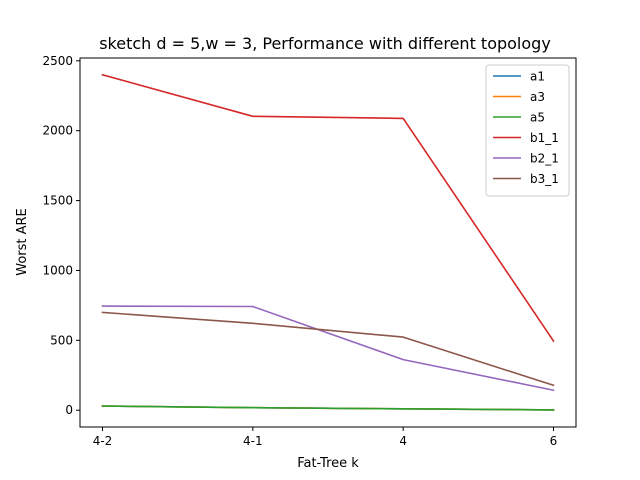 This screenshot has width=640, height=480. What do you see at coordinates (554, 441) in the screenshot?
I see `x-tick-label: 6` at bounding box center [554, 441].